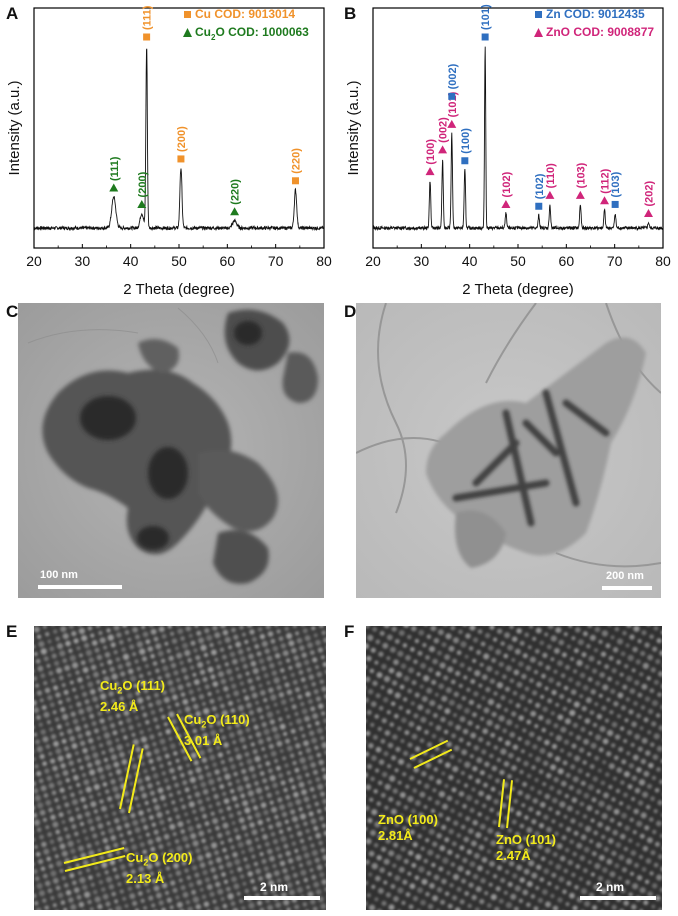  Describe the element at coordinates (131, 261) in the screenshot. I see `x-tick-label-a-40: 40` at that location.